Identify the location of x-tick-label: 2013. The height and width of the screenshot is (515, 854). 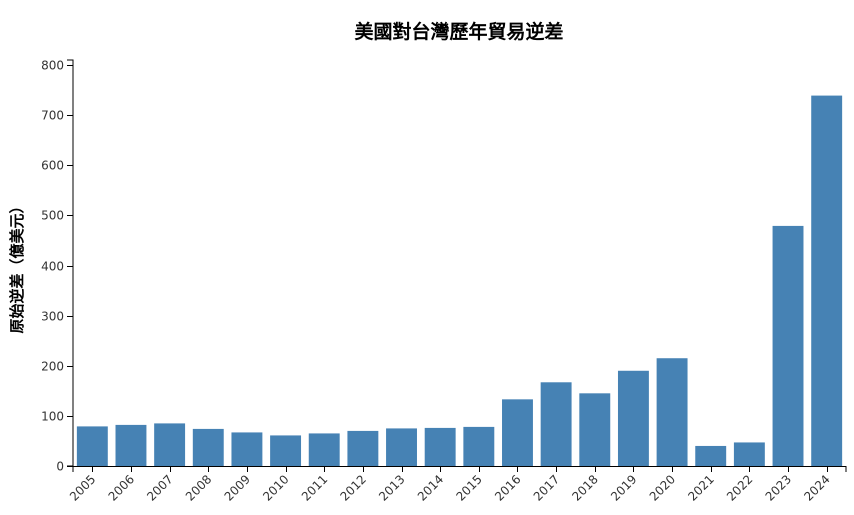
(391, 487).